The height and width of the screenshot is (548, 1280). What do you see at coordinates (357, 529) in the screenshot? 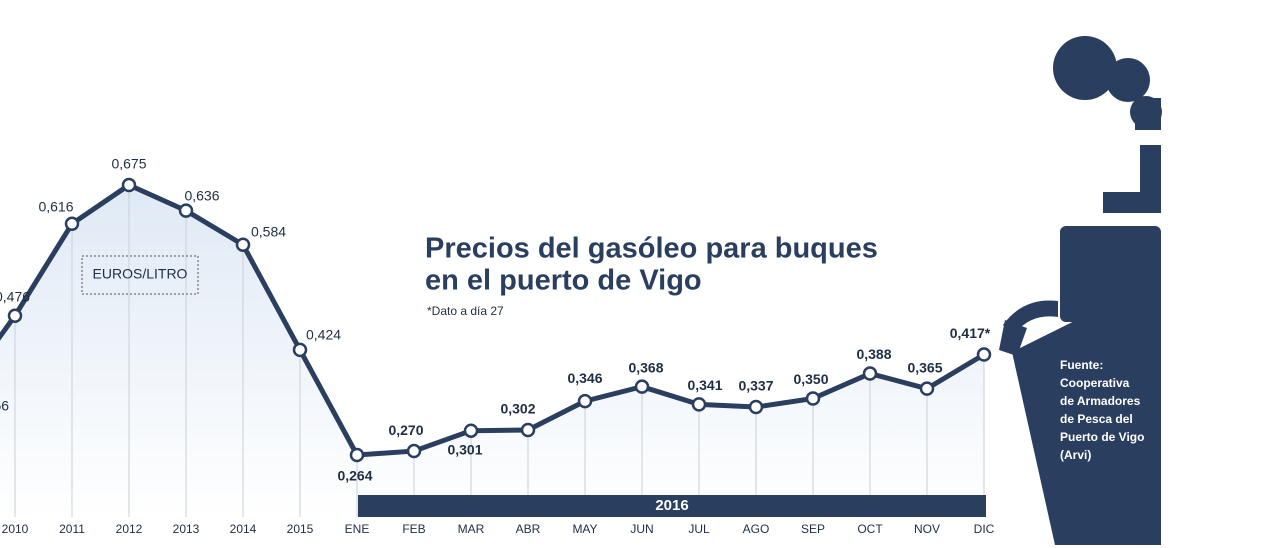
I see `x-tick-label: ENE` at bounding box center [357, 529].